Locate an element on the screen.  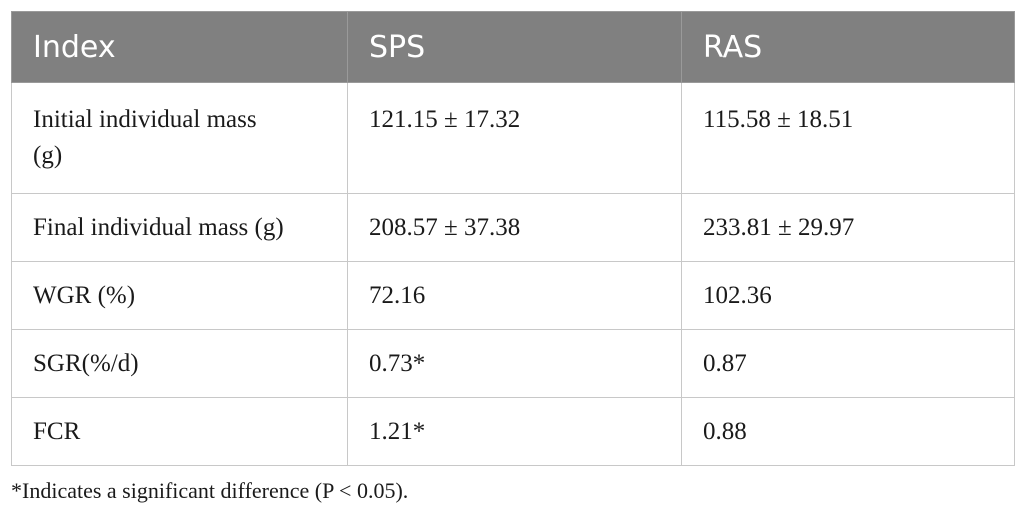
table-header: Index SPS RAS is located at coordinates (513, 47).